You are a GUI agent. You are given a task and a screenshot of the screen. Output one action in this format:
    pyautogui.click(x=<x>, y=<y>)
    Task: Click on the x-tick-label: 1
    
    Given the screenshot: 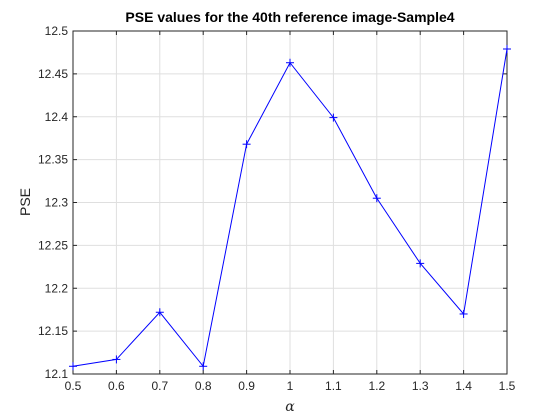 What is the action you would take?
    pyautogui.click(x=290, y=386)
    